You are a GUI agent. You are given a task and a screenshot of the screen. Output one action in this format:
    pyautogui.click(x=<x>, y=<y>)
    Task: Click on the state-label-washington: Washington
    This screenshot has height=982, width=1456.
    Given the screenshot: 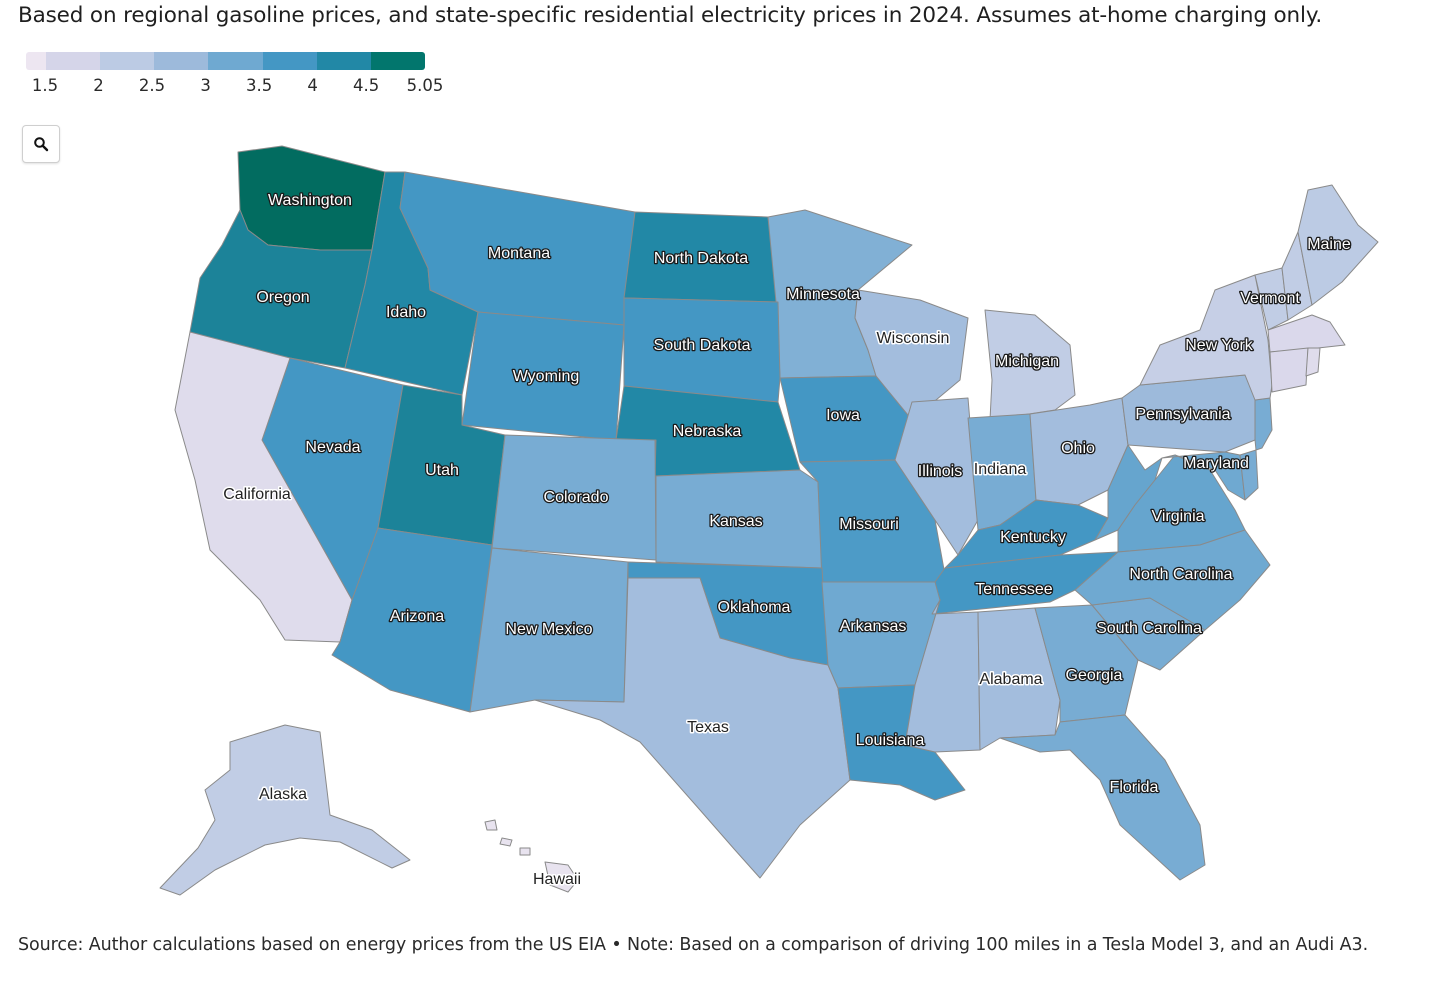 What is the action you would take?
    pyautogui.click(x=310, y=200)
    